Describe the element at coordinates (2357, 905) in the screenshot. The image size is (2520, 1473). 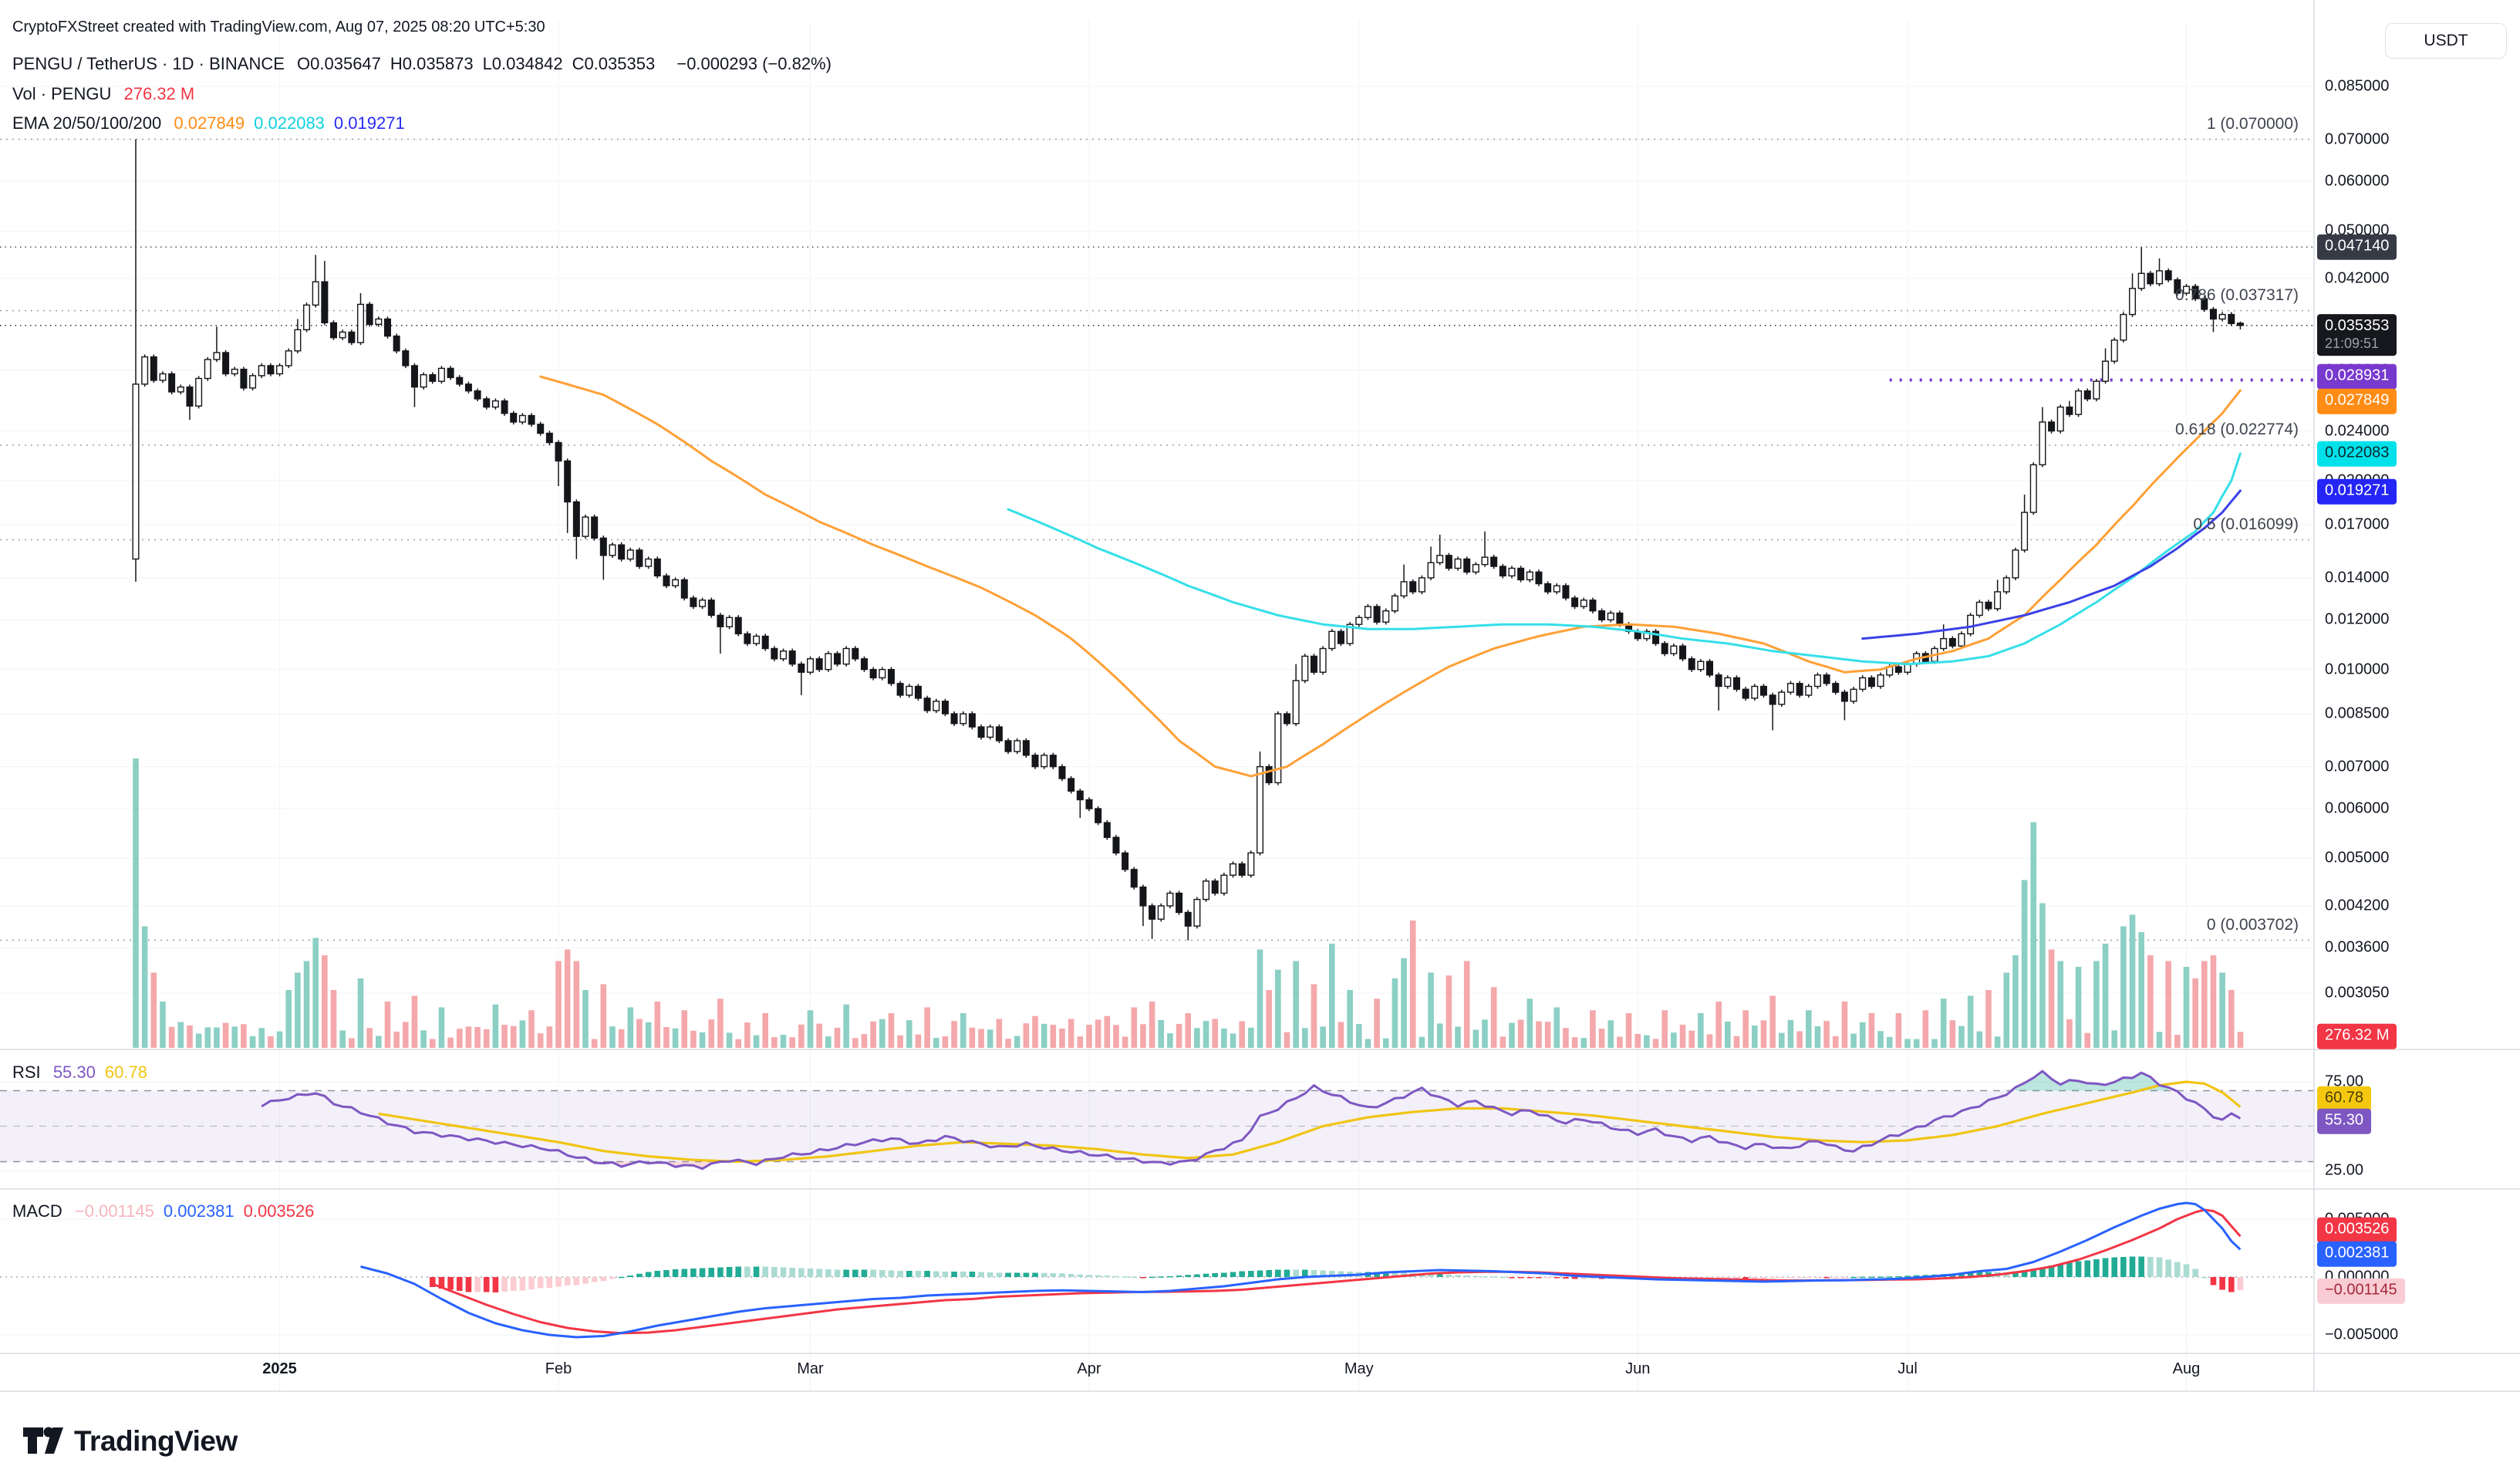
I see `price-axis-tick: 0.004200` at that location.